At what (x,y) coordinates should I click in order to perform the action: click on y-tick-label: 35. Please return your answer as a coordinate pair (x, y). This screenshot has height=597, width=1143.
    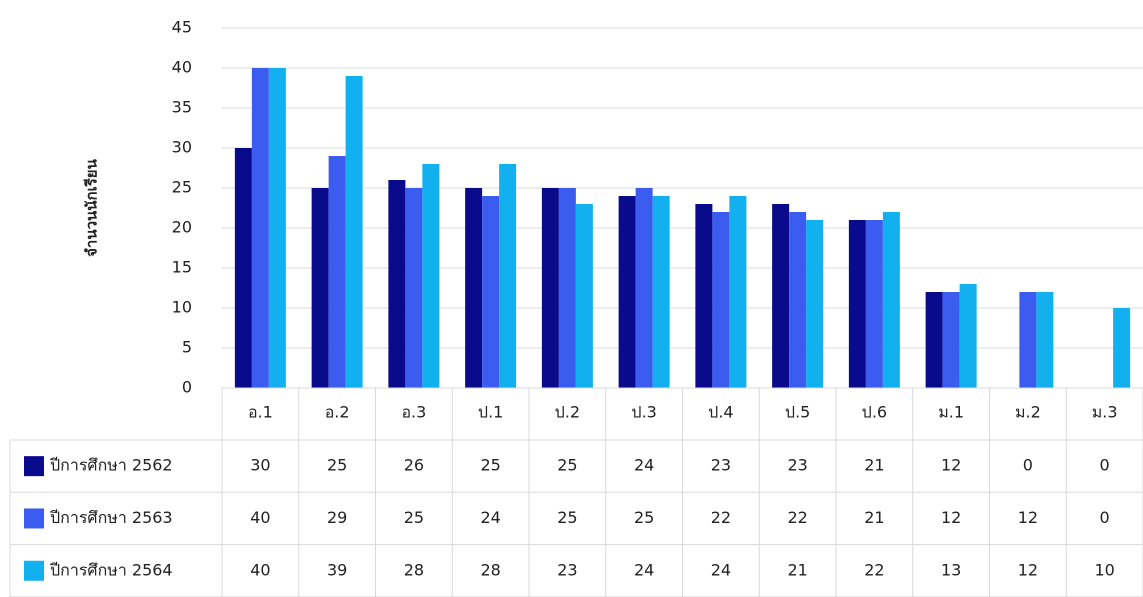
    Looking at the image, I should click on (182, 107).